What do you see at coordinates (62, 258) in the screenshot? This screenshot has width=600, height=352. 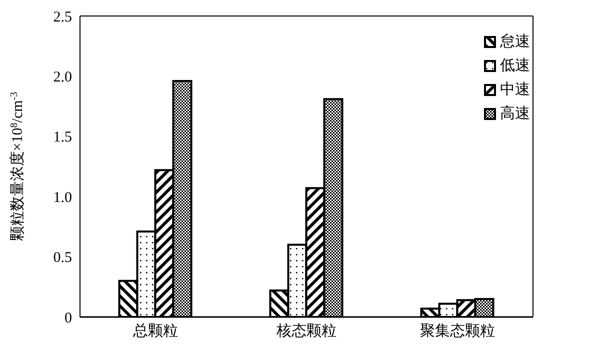 I see `y-tick-label: 0.5` at bounding box center [62, 258].